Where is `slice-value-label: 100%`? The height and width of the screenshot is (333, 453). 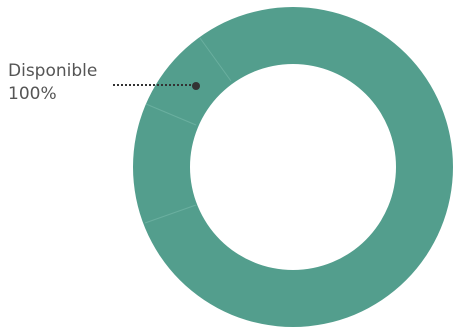
slice-value-label: 100% is located at coordinates (32, 94).